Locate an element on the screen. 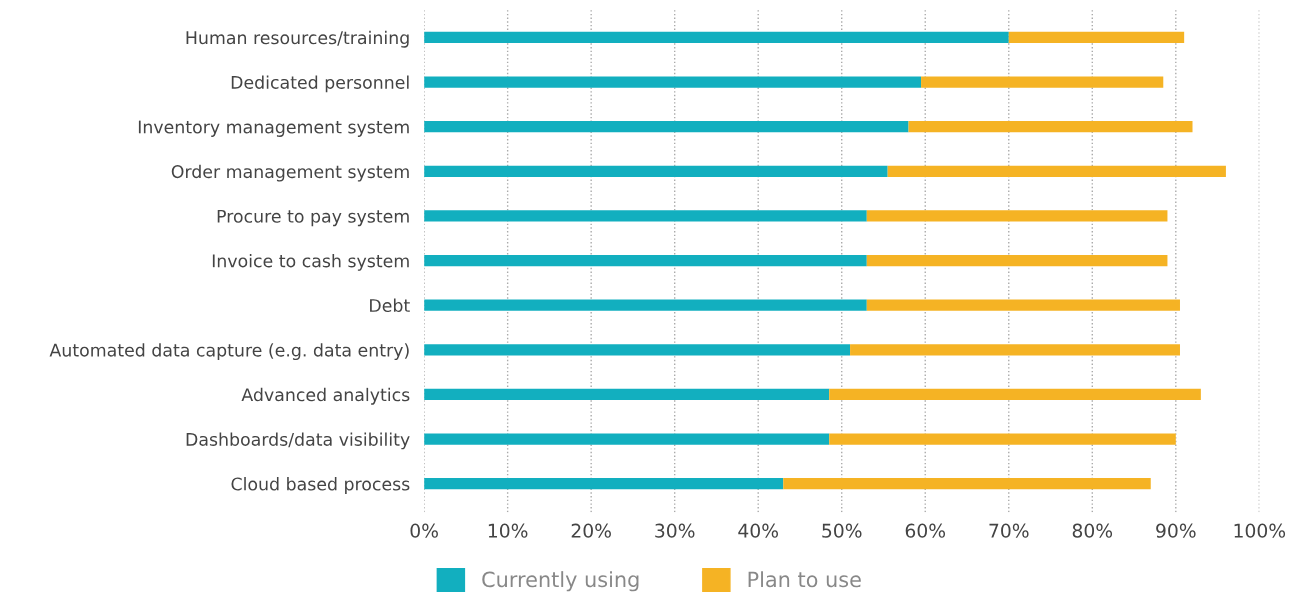 The image size is (1305, 599). legend-label: Plan to use is located at coordinates (804, 579).